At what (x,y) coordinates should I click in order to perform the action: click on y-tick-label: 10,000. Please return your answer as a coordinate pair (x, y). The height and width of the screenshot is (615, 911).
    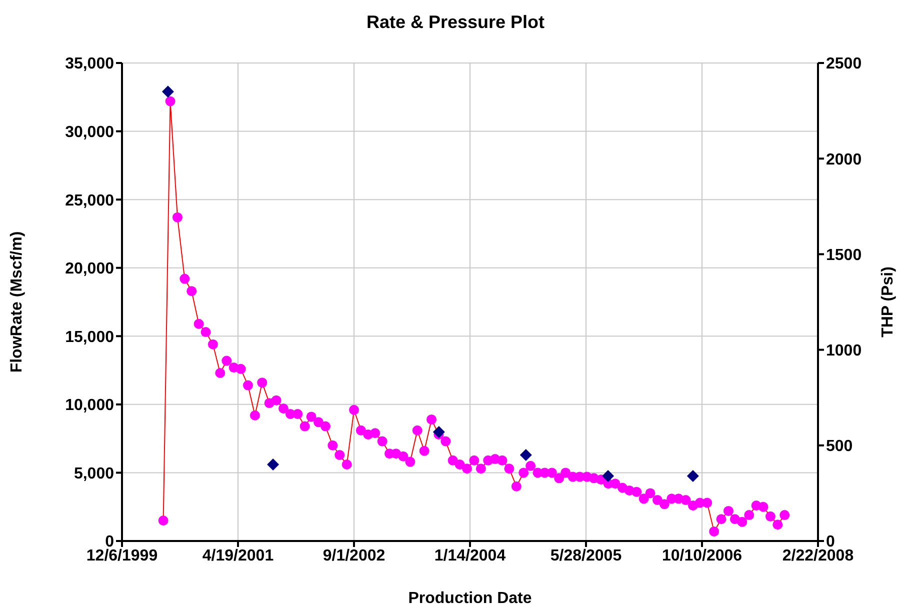
    Looking at the image, I should click on (89, 405).